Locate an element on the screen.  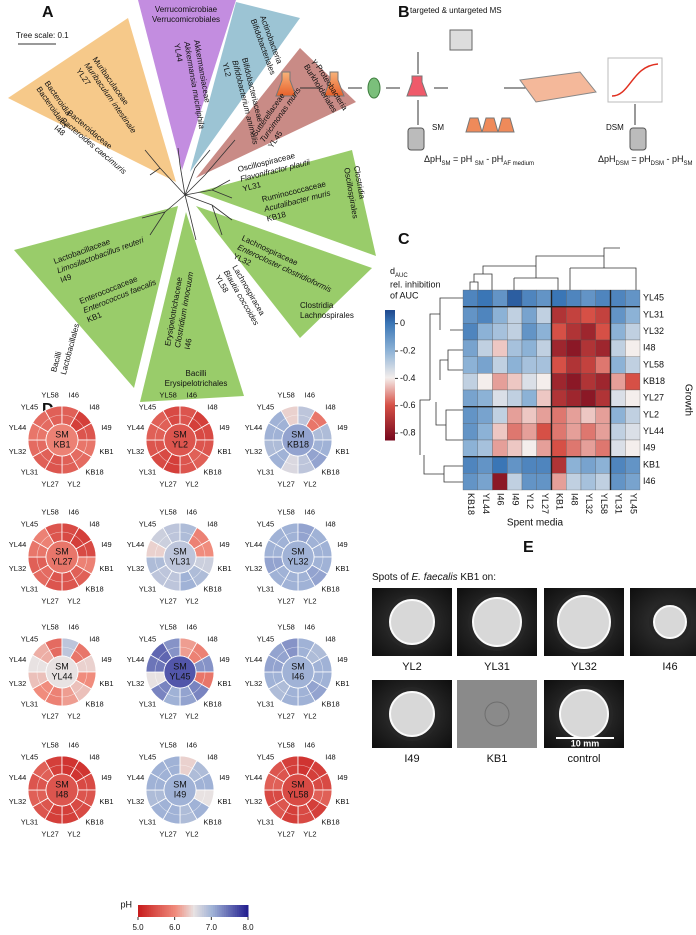
legend-line: of AUC is located at coordinates (404, 295).